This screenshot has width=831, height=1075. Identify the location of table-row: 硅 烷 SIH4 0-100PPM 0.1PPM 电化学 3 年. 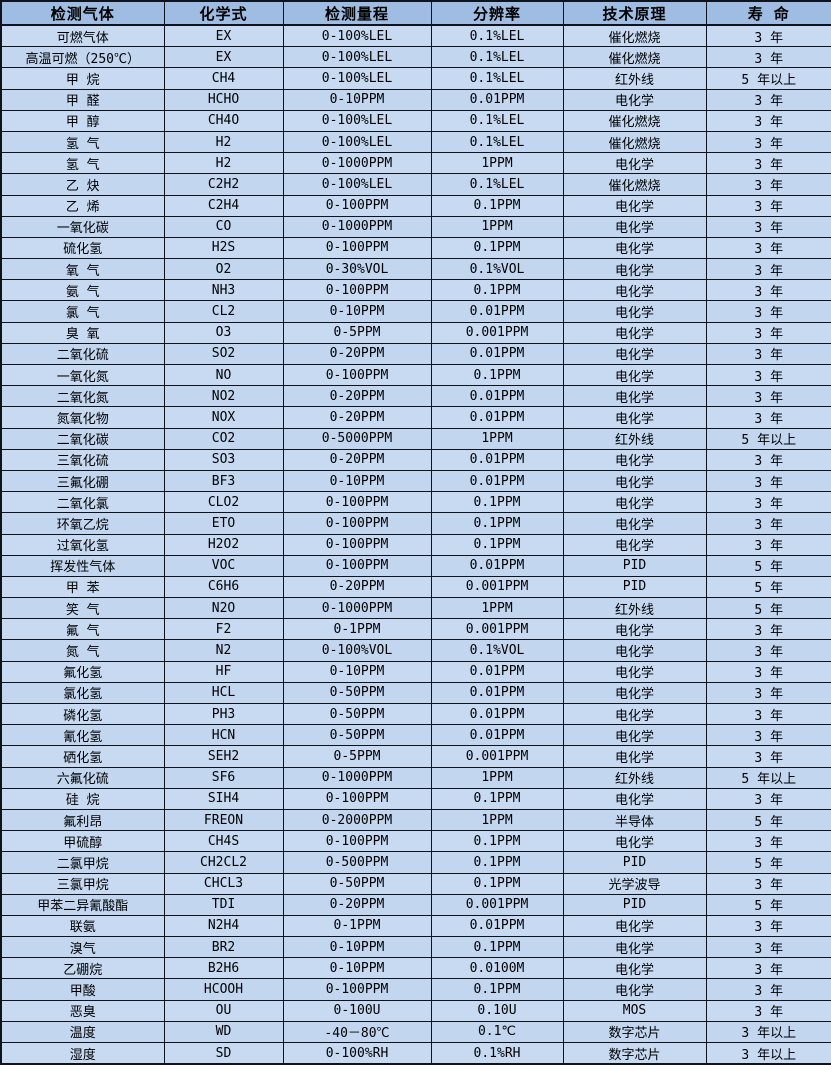
(415, 798).